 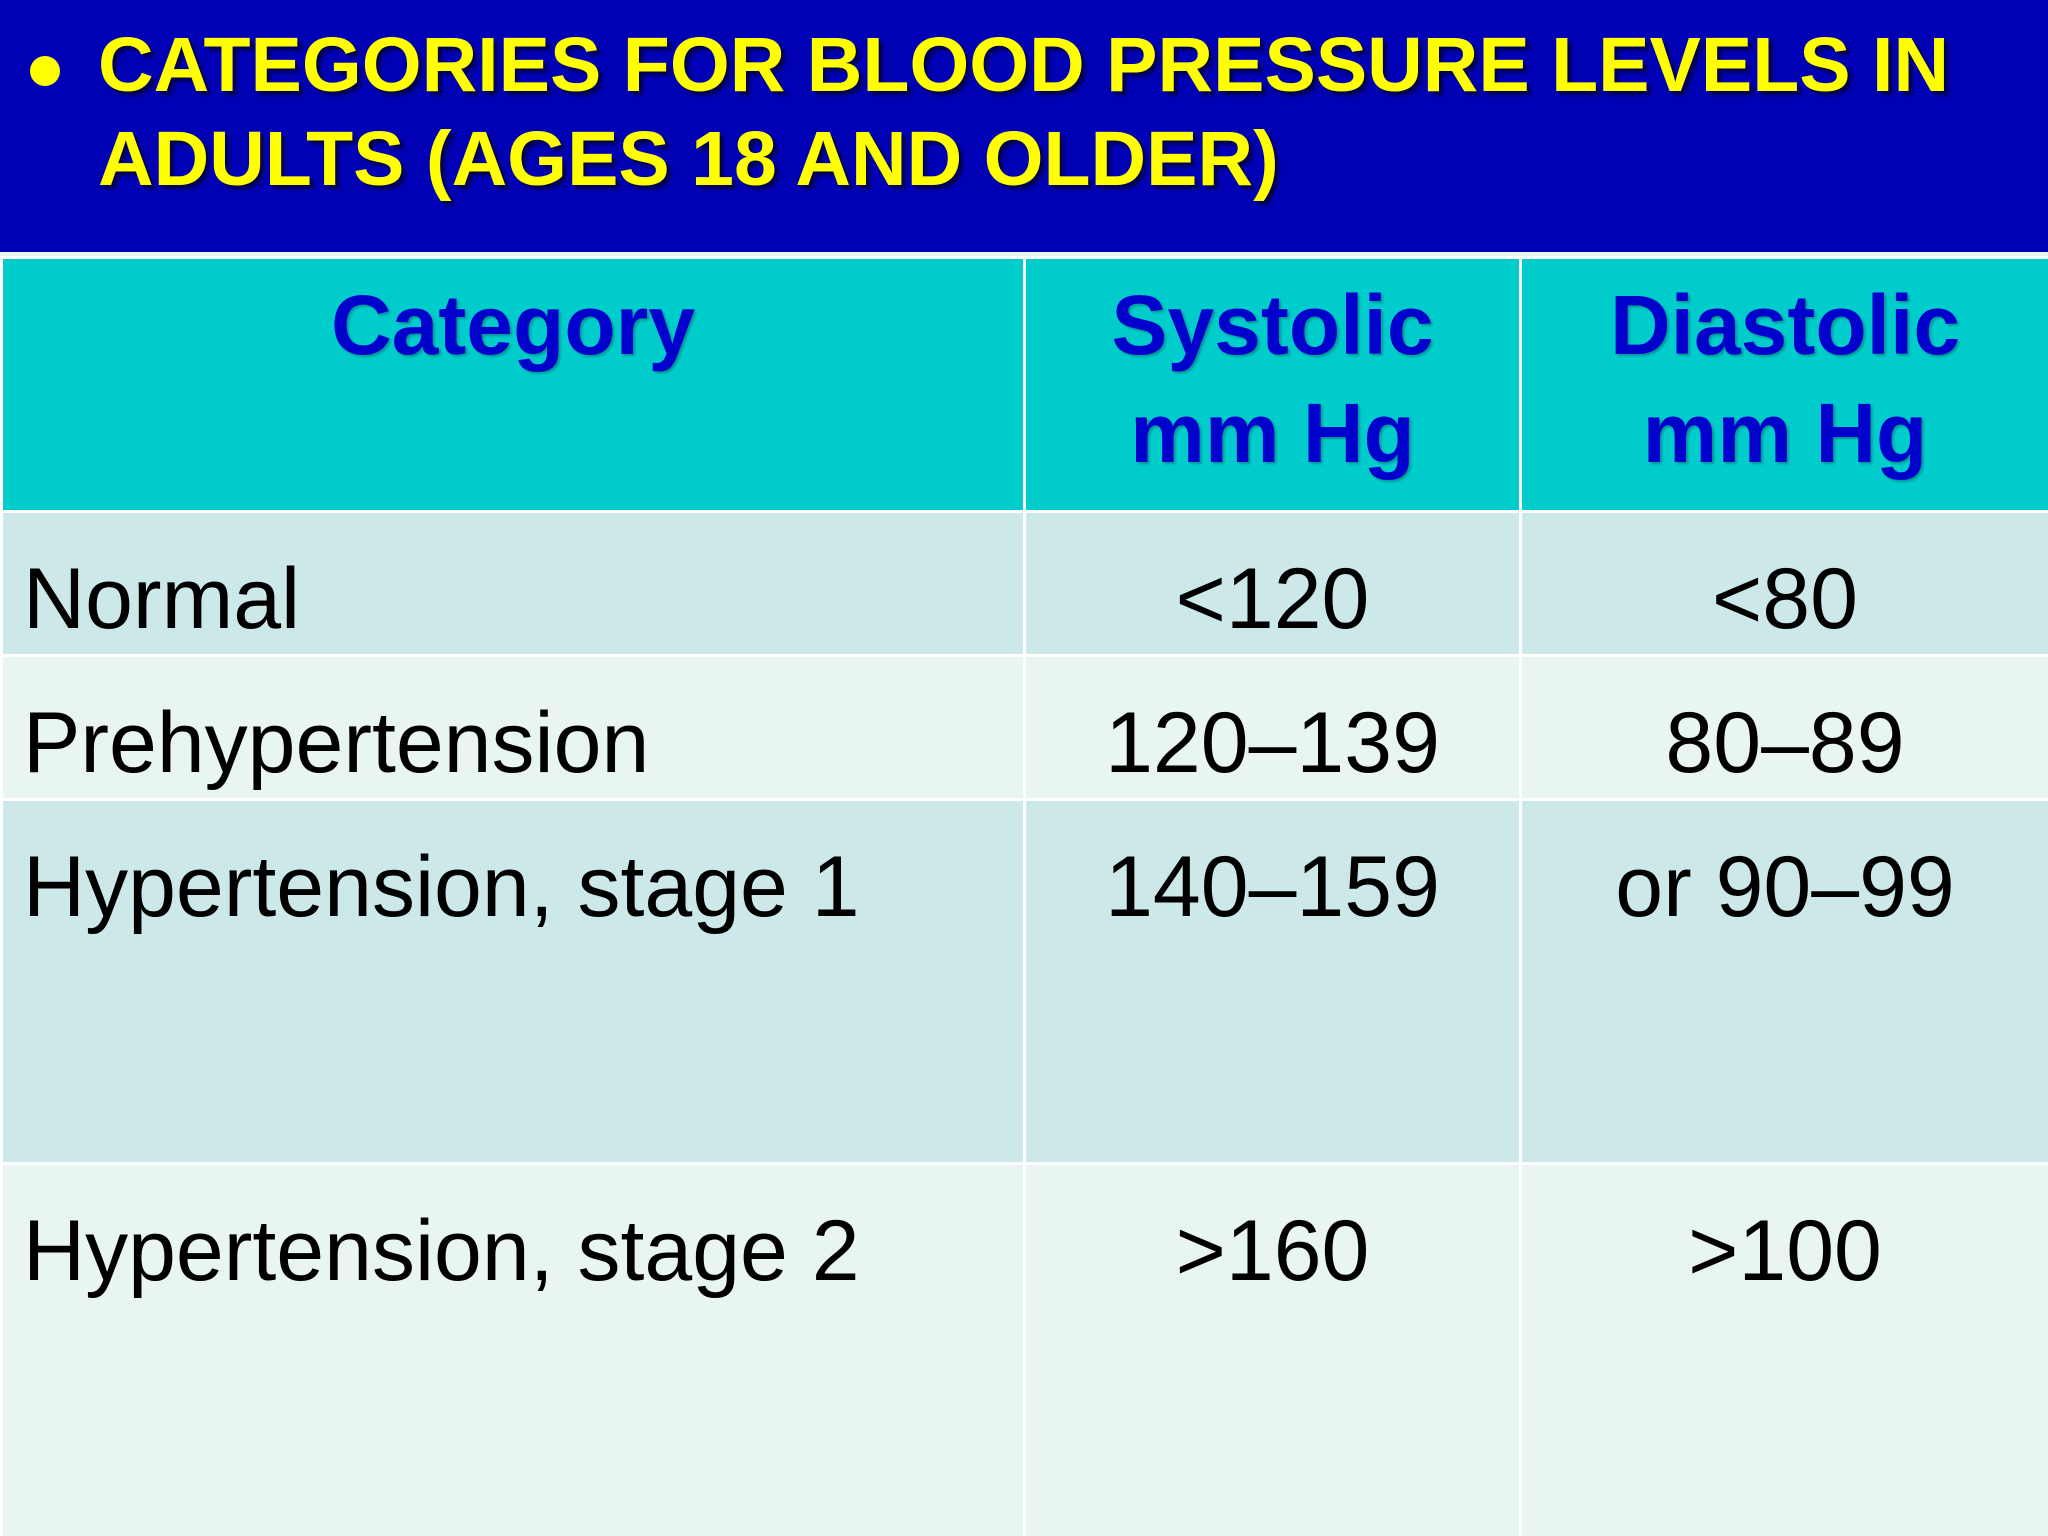 I want to click on header-systolic-label: Systolic, so click(x=1272, y=325).